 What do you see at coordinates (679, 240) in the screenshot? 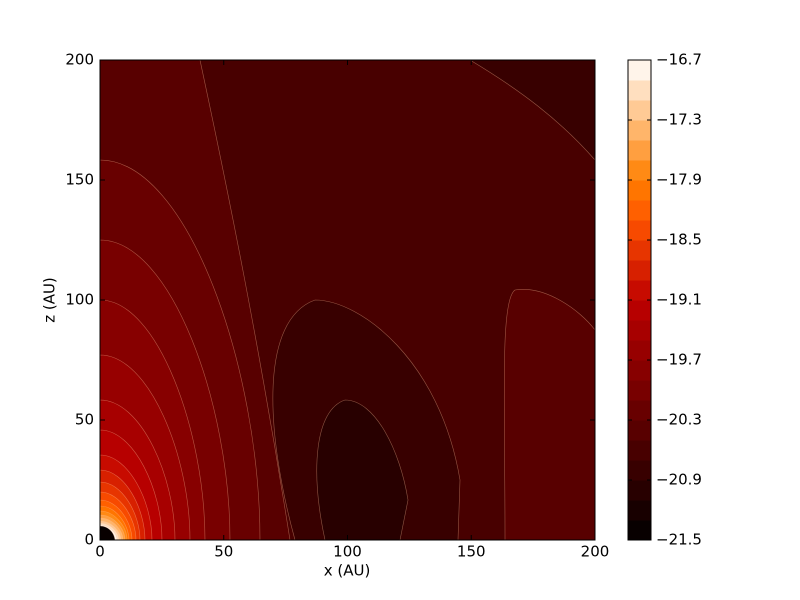
I see `colorbar-tick-label: −18.5` at bounding box center [679, 240].